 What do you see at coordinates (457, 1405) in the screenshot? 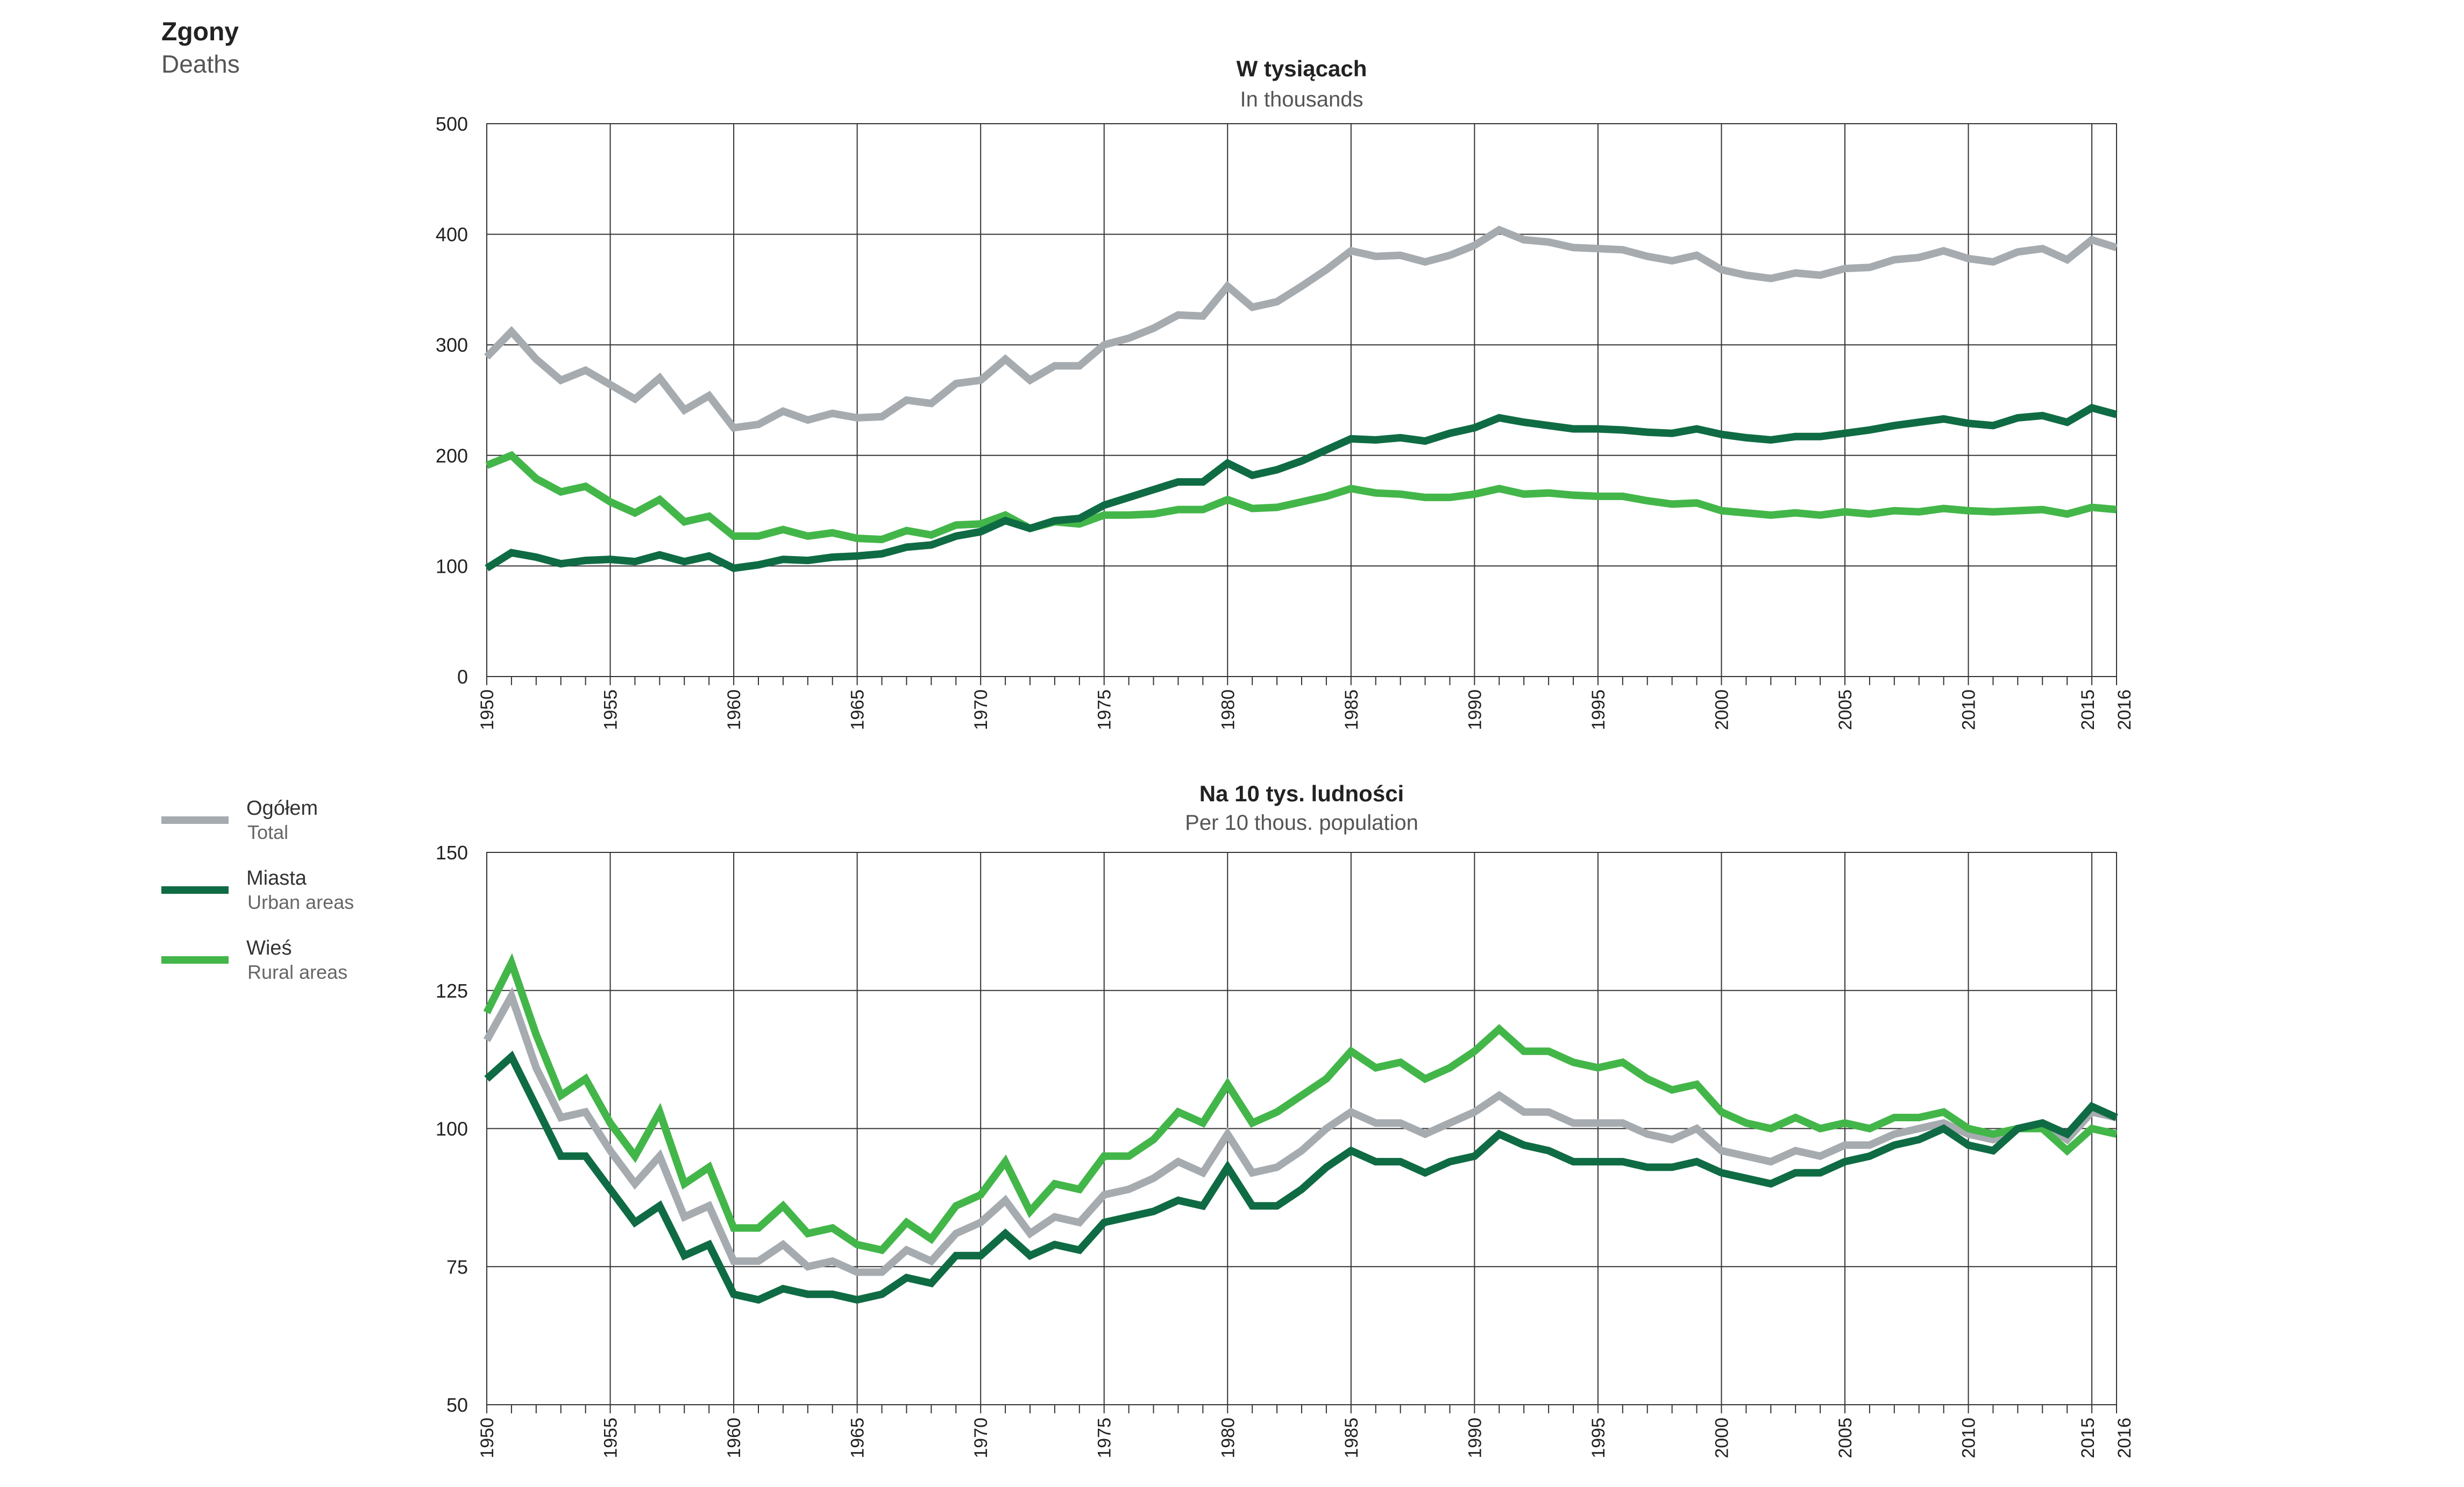
I see `y-tick-label: 50` at bounding box center [457, 1405].